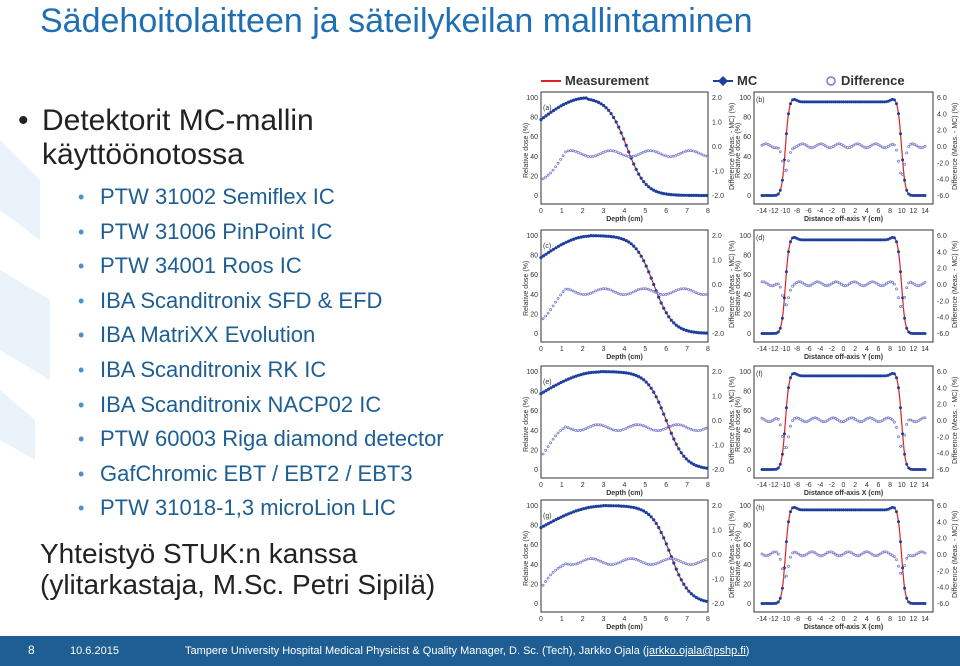 This screenshot has width=960, height=666. What do you see at coordinates (534, 526) in the screenshot?
I see `dose-tick-label: 80` at bounding box center [534, 526].